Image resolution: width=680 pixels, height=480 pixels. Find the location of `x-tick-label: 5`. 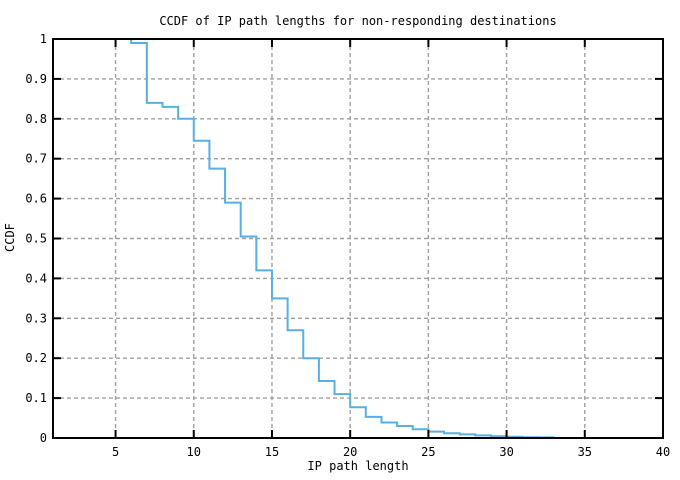

x-tick-label: 5 is located at coordinates (115, 452).